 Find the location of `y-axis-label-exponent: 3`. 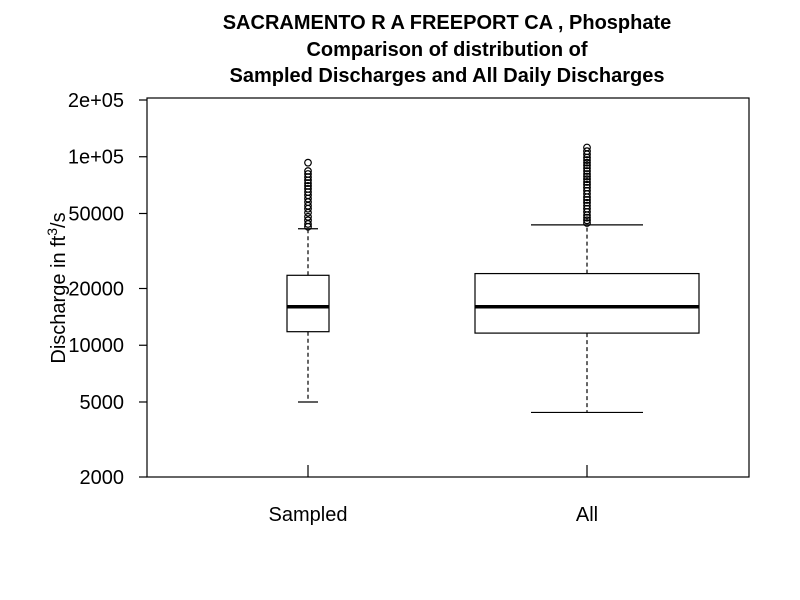

y-axis-label-exponent: 3 is located at coordinates (52, 232).